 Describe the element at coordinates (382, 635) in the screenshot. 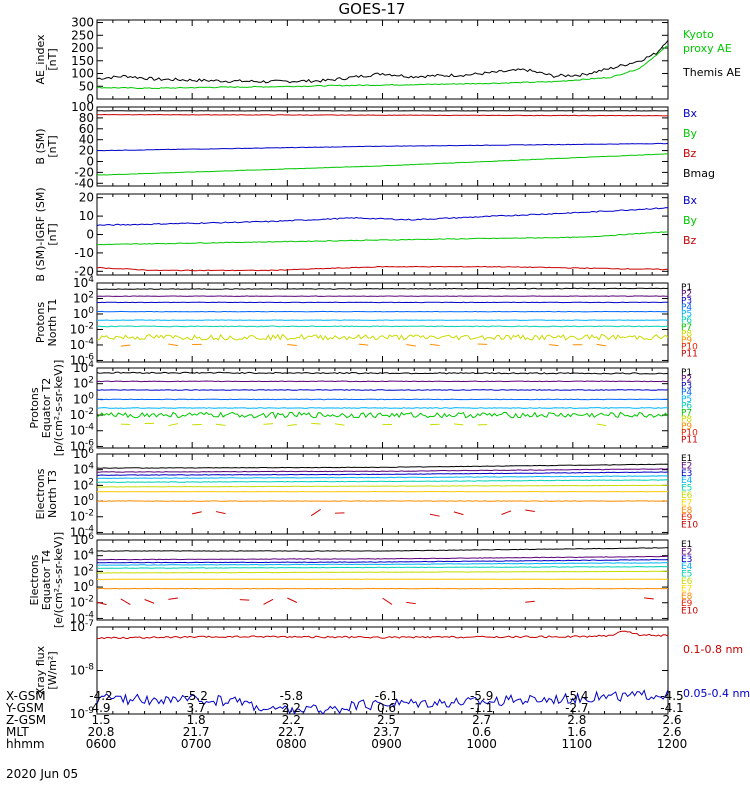

I see `series-0.1-0.8 nm` at that location.